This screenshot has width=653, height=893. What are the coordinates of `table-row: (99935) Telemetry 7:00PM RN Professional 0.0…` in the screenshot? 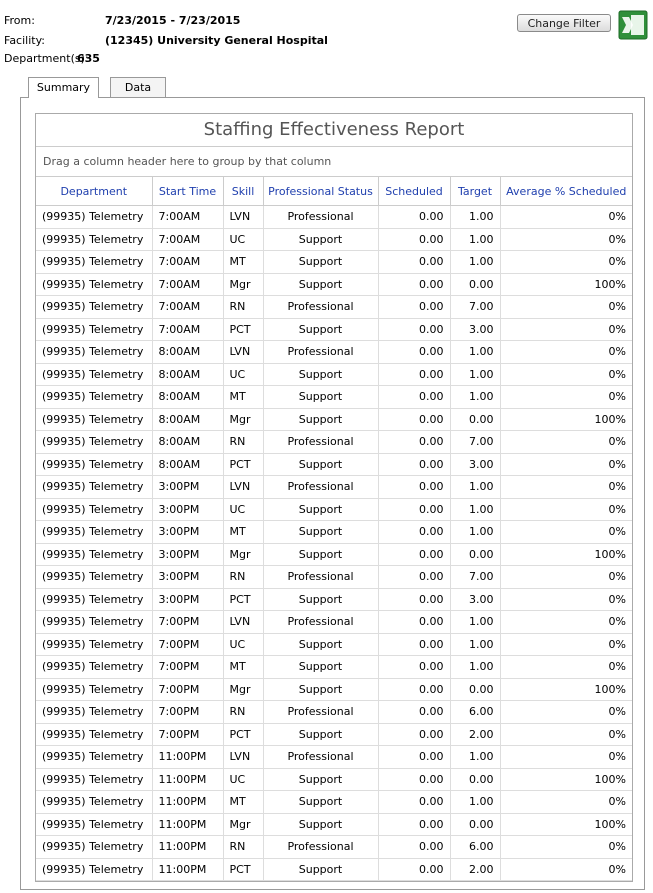 It's located at (334, 712).